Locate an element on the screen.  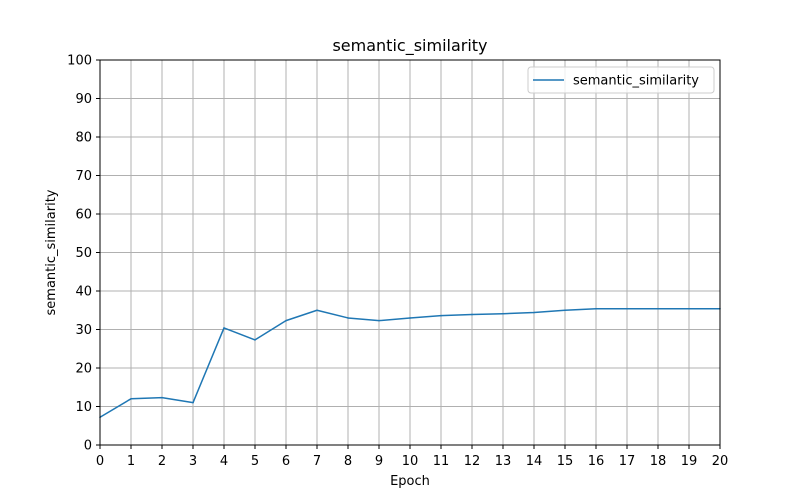
x-tick-label: 8 is located at coordinates (348, 461).